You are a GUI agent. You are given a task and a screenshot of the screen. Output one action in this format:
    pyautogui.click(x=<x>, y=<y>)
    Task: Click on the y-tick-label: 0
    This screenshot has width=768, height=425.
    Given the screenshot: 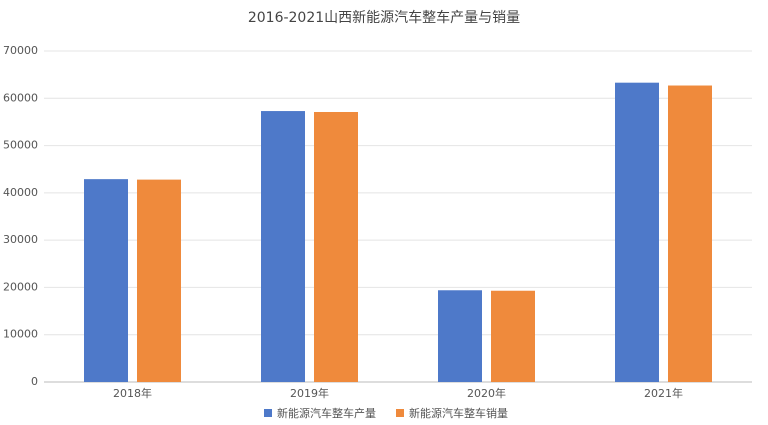 What is the action you would take?
    pyautogui.click(x=34, y=381)
    